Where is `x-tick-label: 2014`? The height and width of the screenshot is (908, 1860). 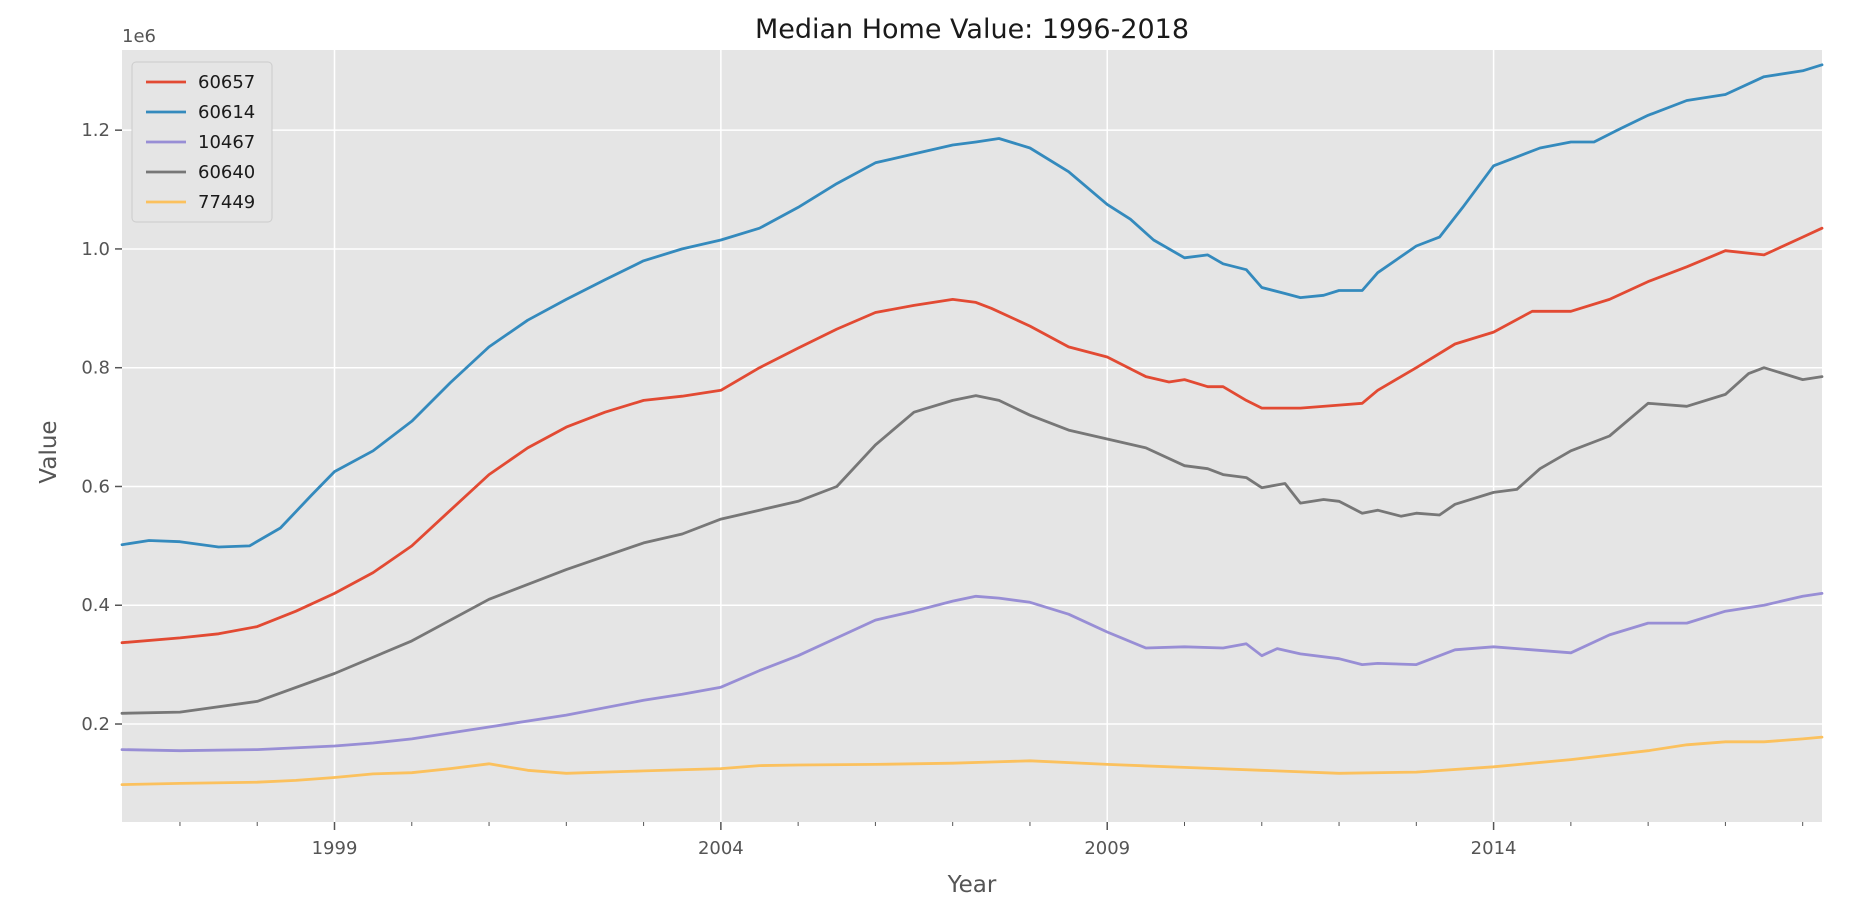
x-tick-label: 2014 is located at coordinates (1494, 848).